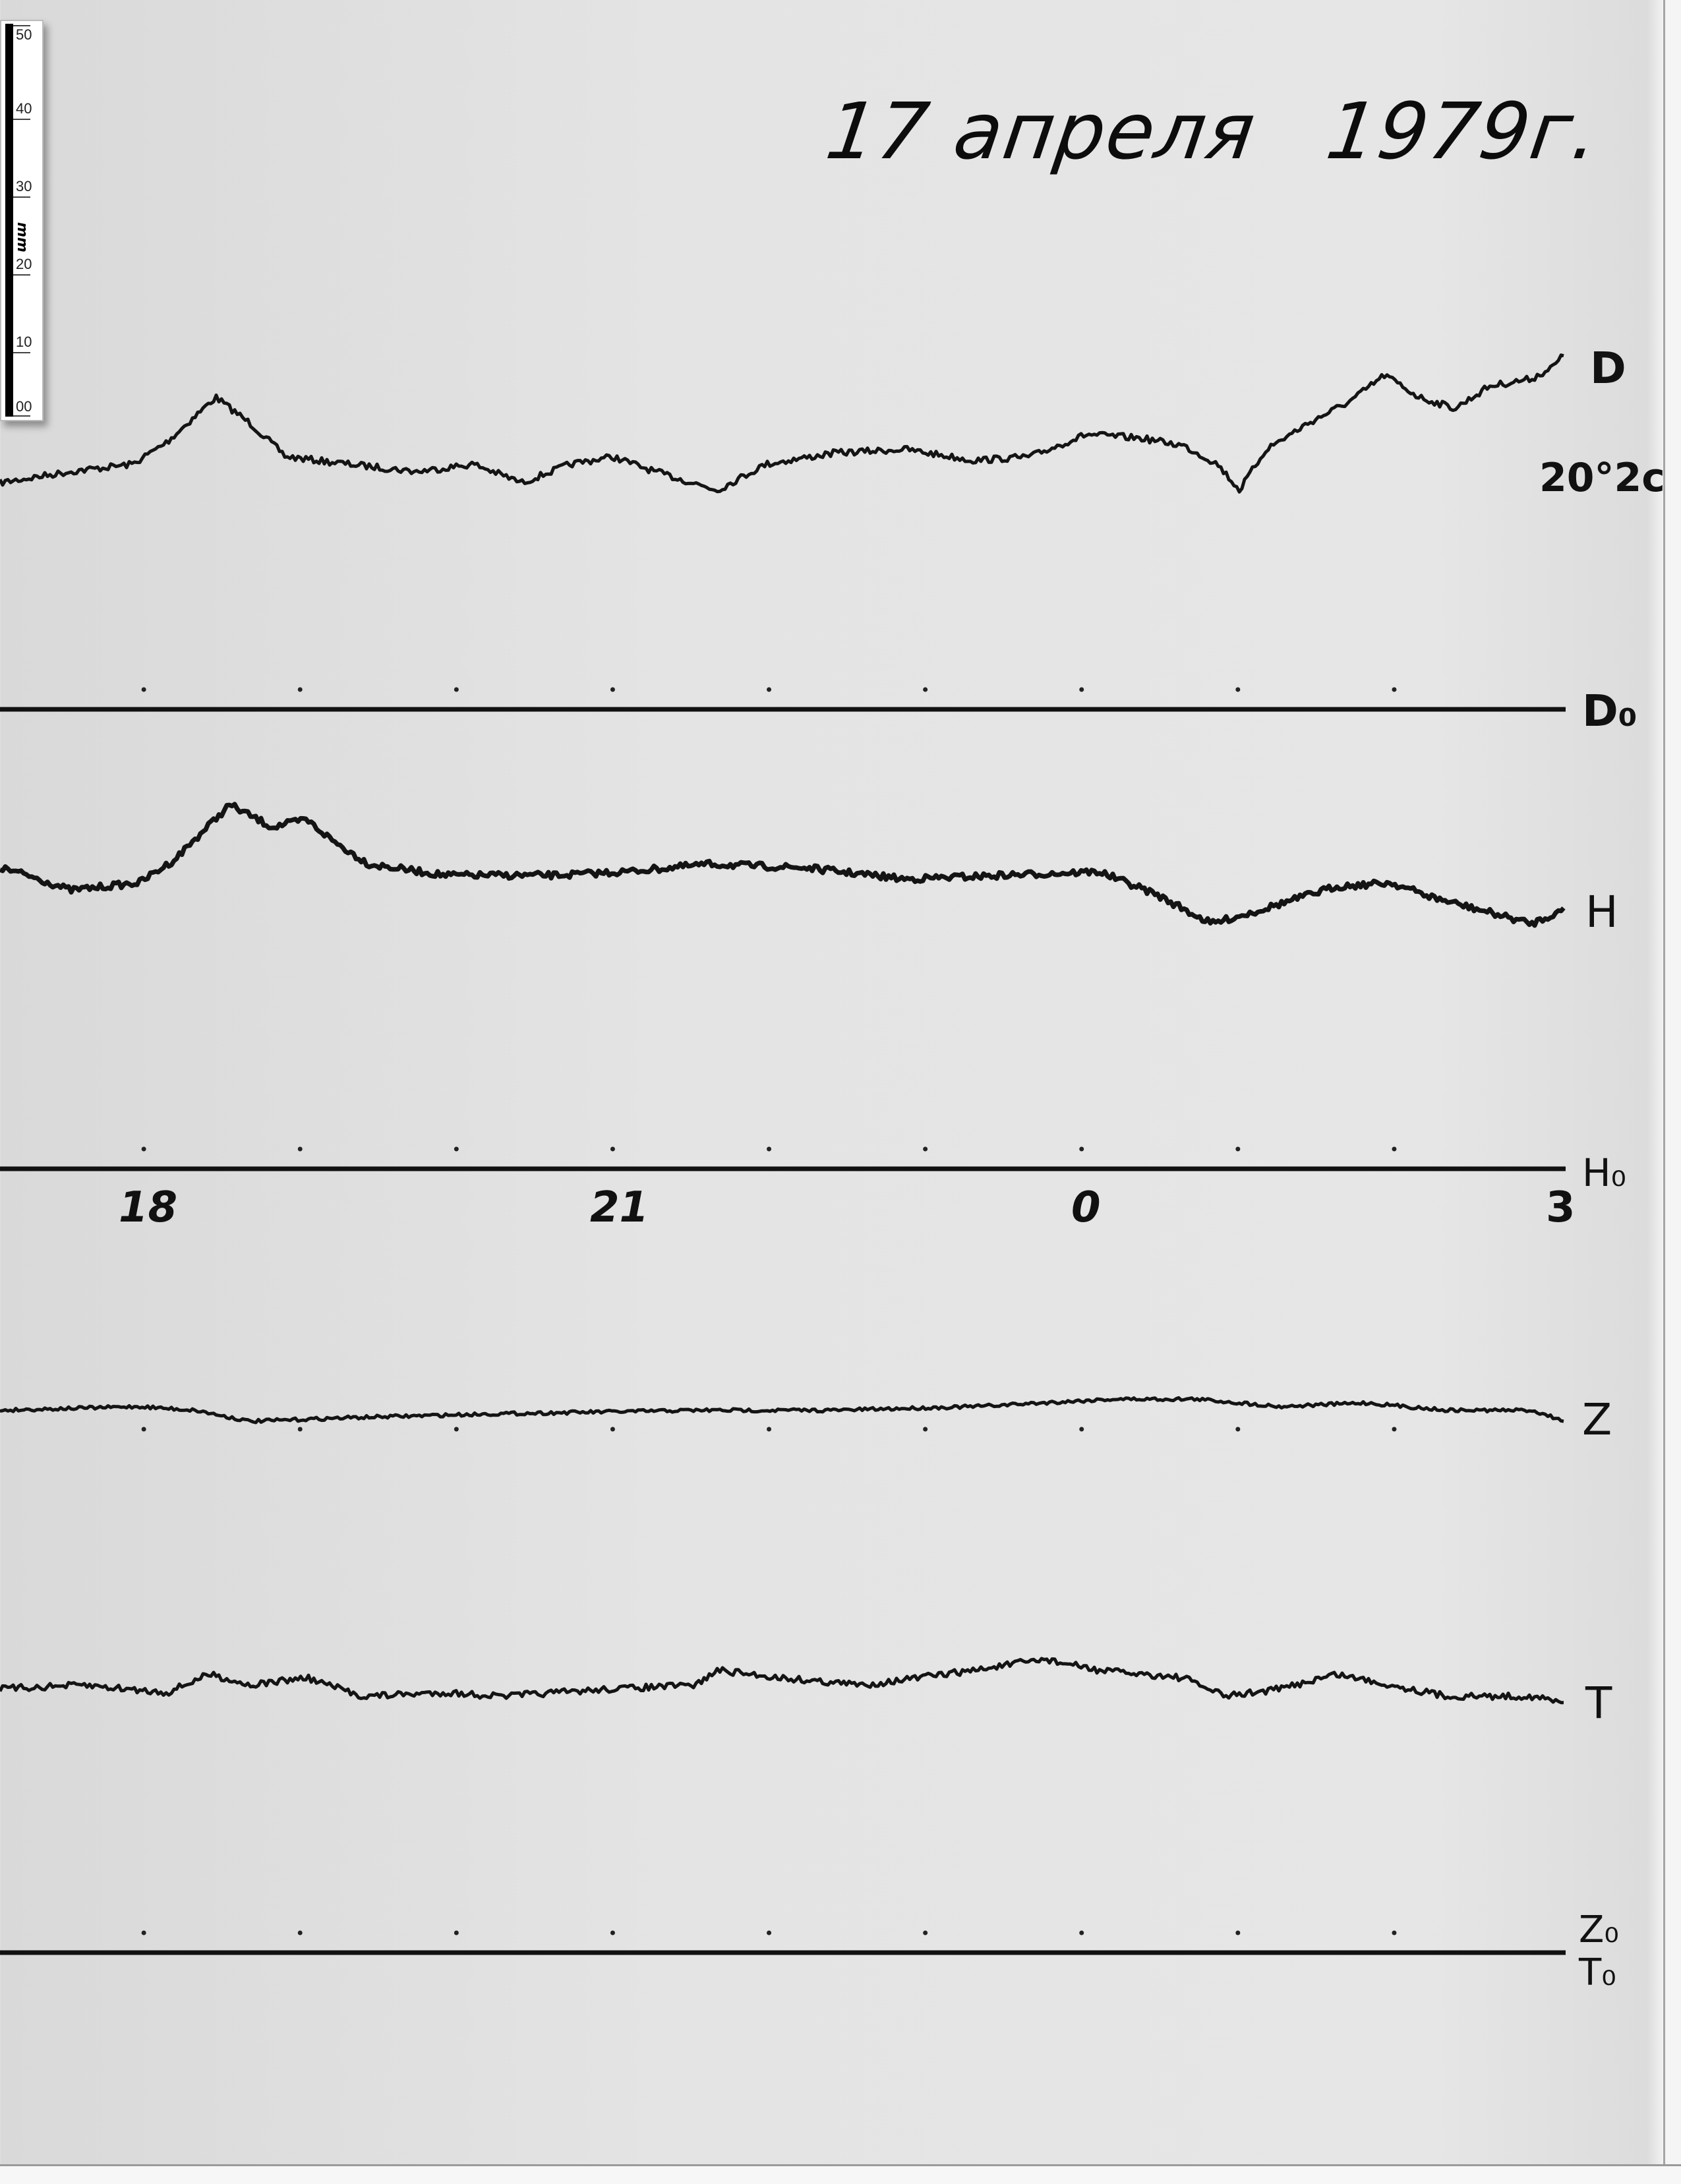 The width and height of the screenshot is (1681, 2184). What do you see at coordinates (1601, 912) in the screenshot?
I see `label-H: H` at bounding box center [1601, 912].